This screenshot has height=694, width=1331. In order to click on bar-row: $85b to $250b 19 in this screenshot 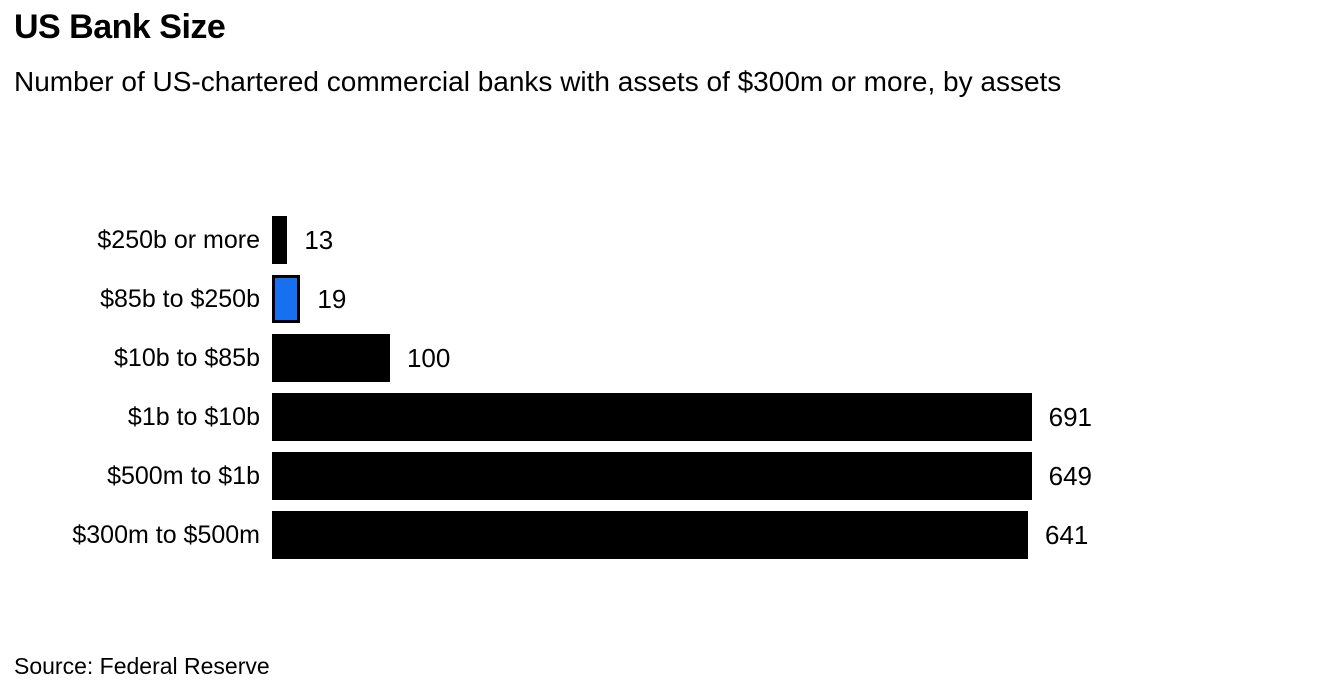, I will do `click(665, 299)`.